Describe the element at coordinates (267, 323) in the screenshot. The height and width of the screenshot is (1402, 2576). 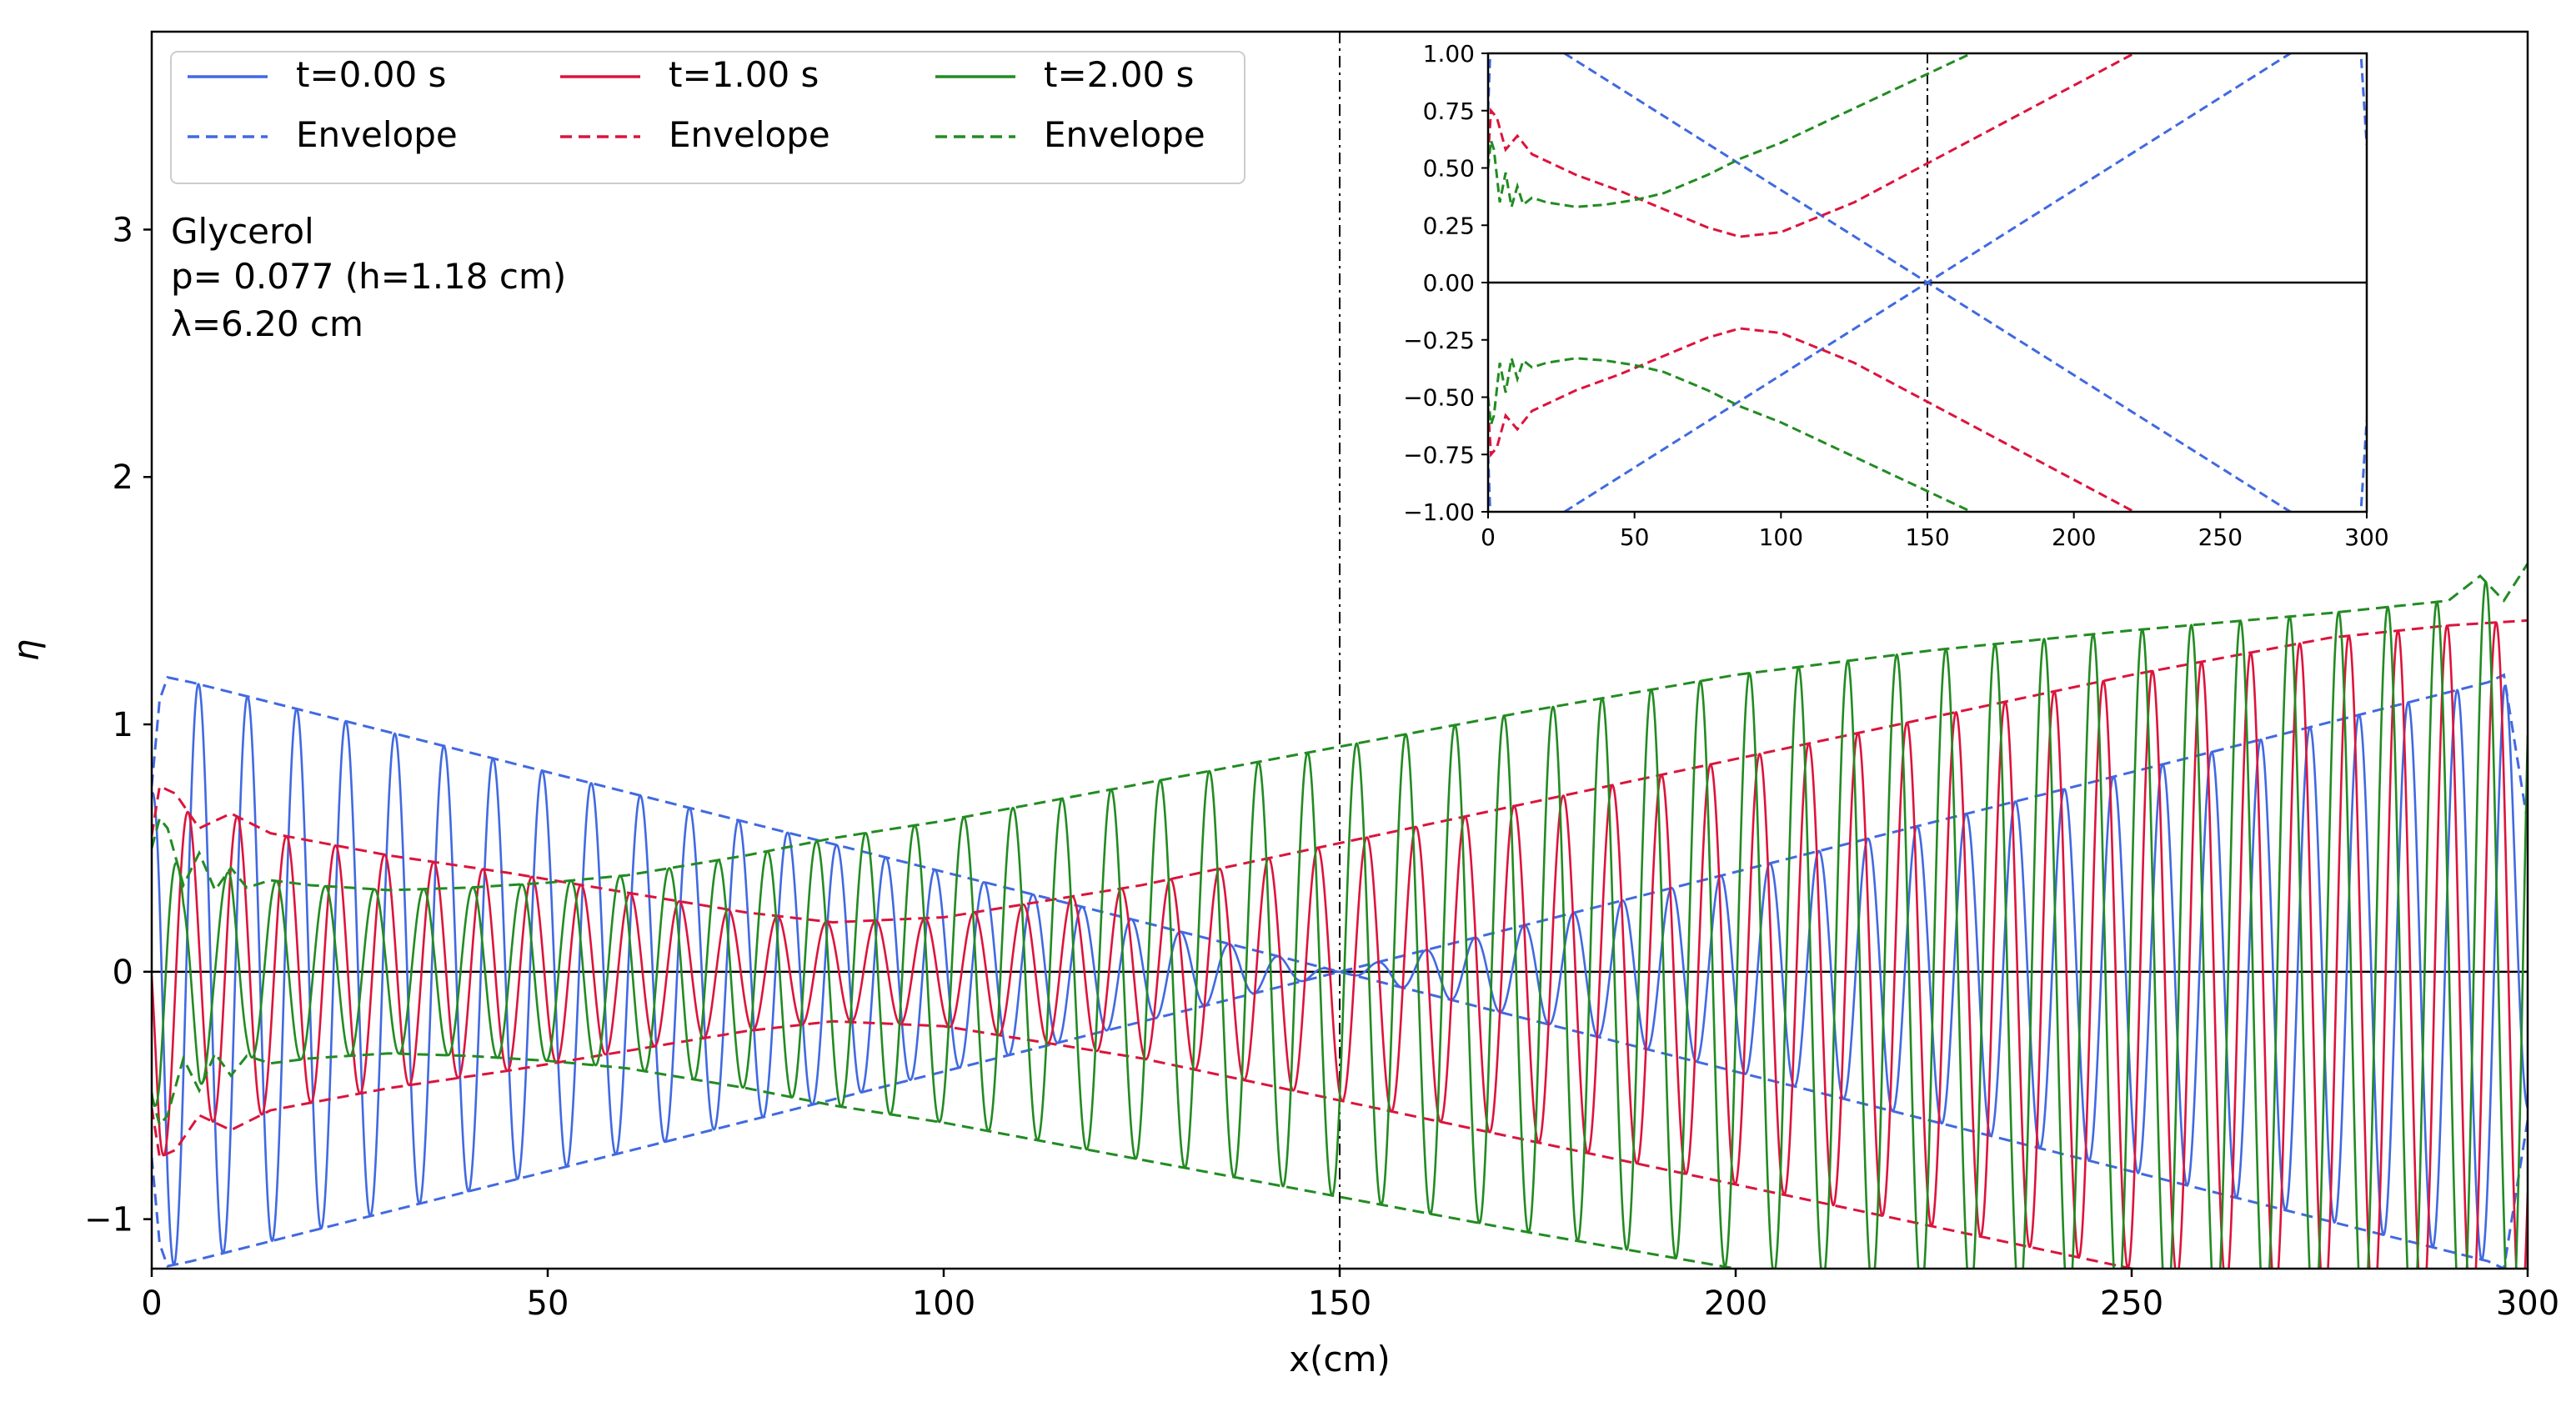
I see `annotation-wavelength: λ=6.20 cm` at that location.